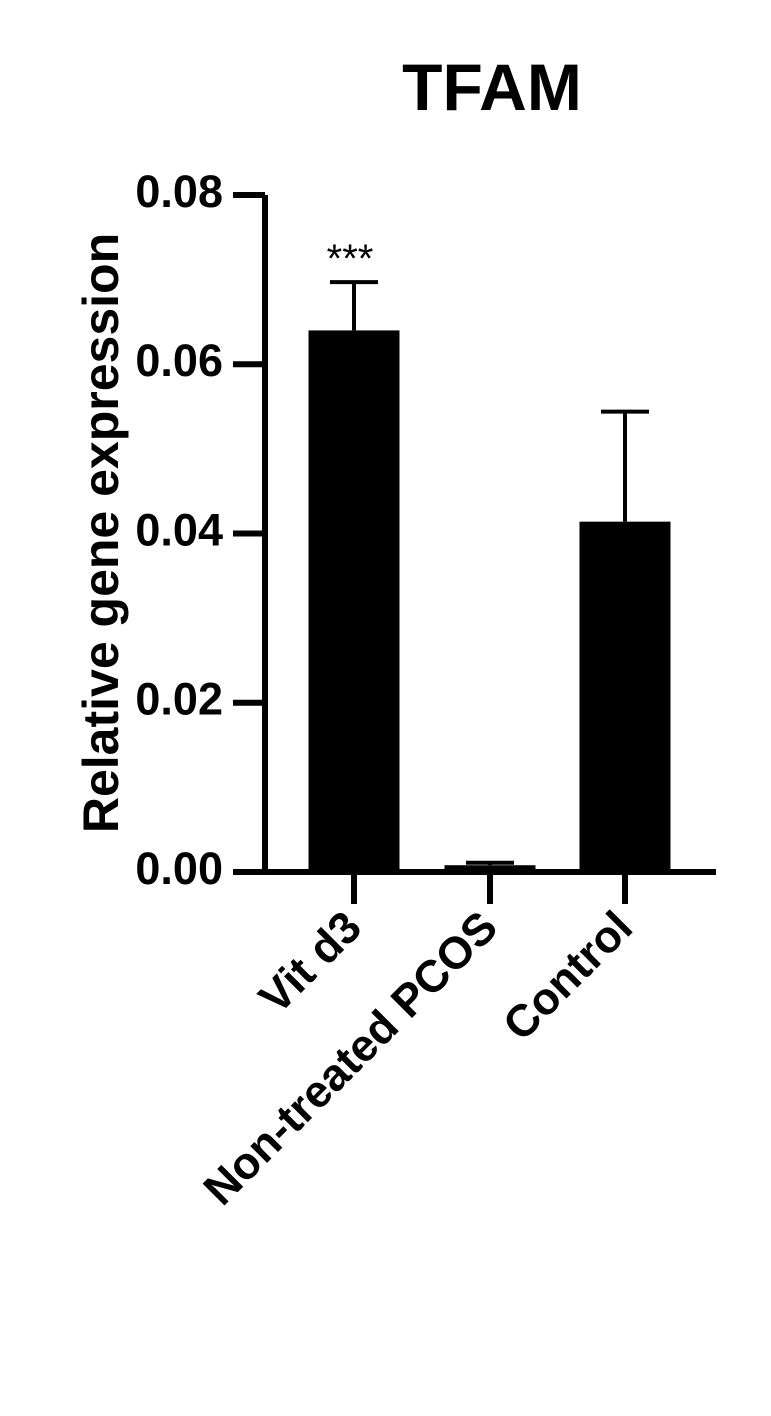 The width and height of the screenshot is (771, 1416). I want to click on significance-annotation: ***, so click(350, 259).